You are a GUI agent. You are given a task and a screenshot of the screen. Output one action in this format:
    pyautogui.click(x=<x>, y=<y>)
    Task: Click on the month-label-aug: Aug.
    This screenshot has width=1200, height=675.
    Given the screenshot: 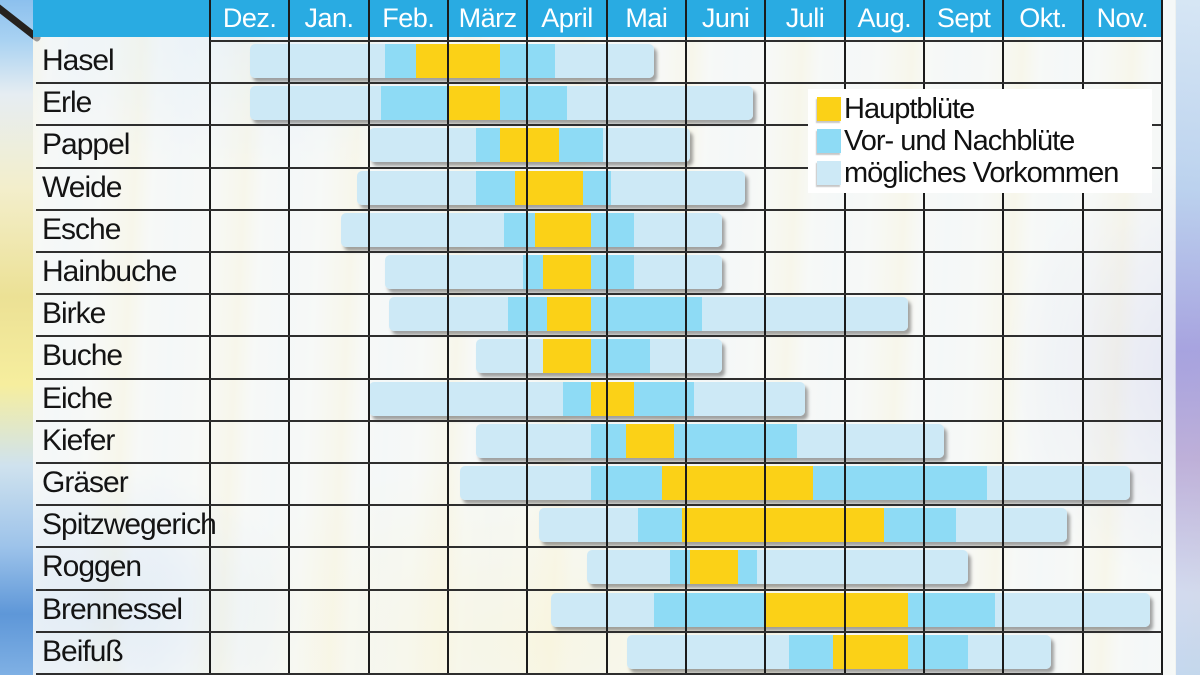 What is the action you would take?
    pyautogui.click(x=884, y=18)
    